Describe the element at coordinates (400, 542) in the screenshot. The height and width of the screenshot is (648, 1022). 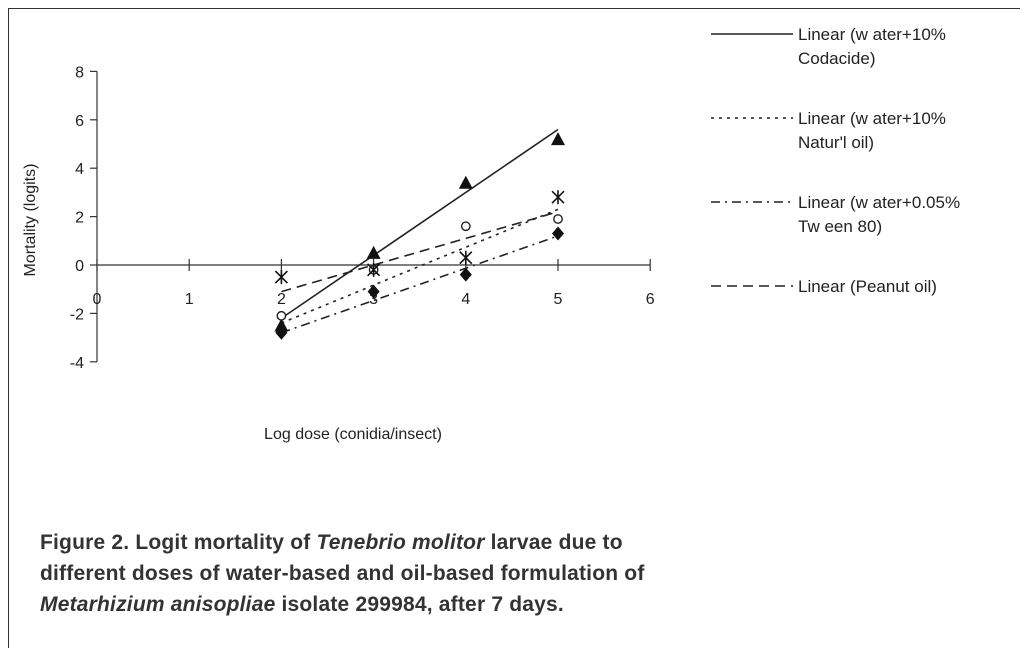
I see `species-name: Tenebrio molitor` at that location.